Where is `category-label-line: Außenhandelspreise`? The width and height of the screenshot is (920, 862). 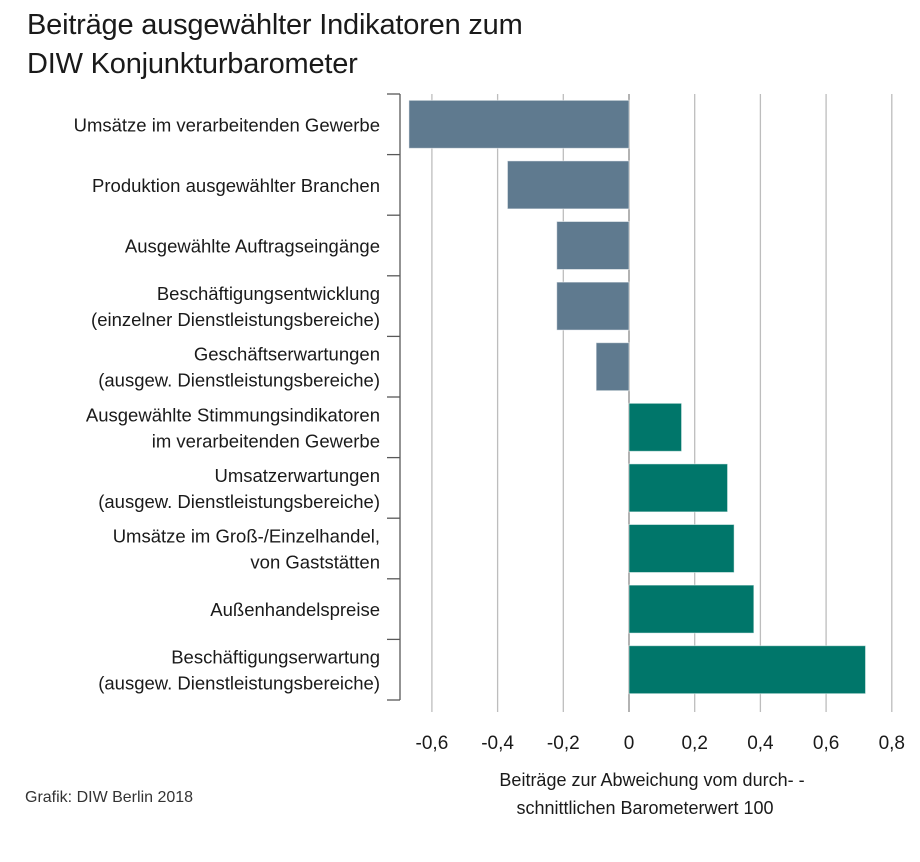
category-label-line: Außenhandelspreise is located at coordinates (295, 609).